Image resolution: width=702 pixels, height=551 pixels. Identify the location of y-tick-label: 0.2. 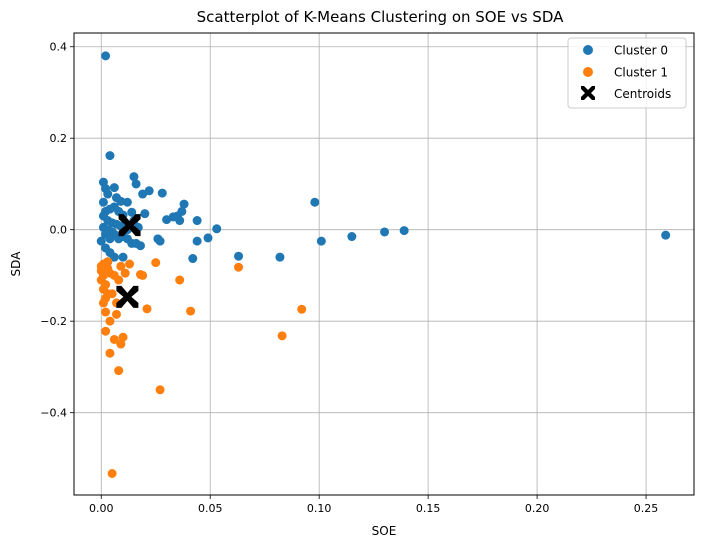
(59, 138).